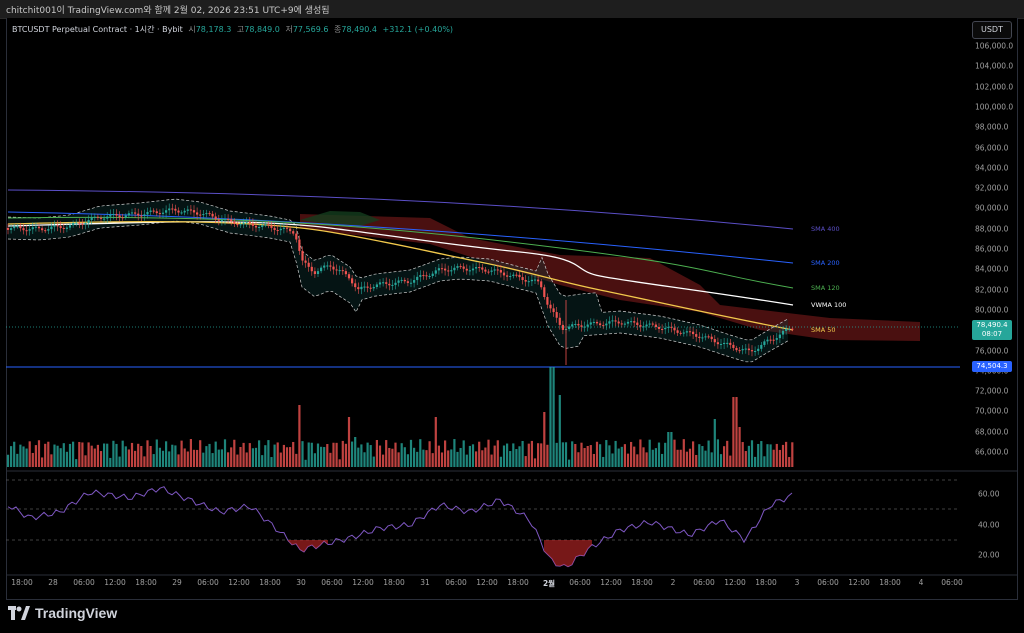 This screenshot has width=1024, height=633. What do you see at coordinates (568, 553) in the screenshot?
I see `rsi-oversold-fill` at bounding box center [568, 553].